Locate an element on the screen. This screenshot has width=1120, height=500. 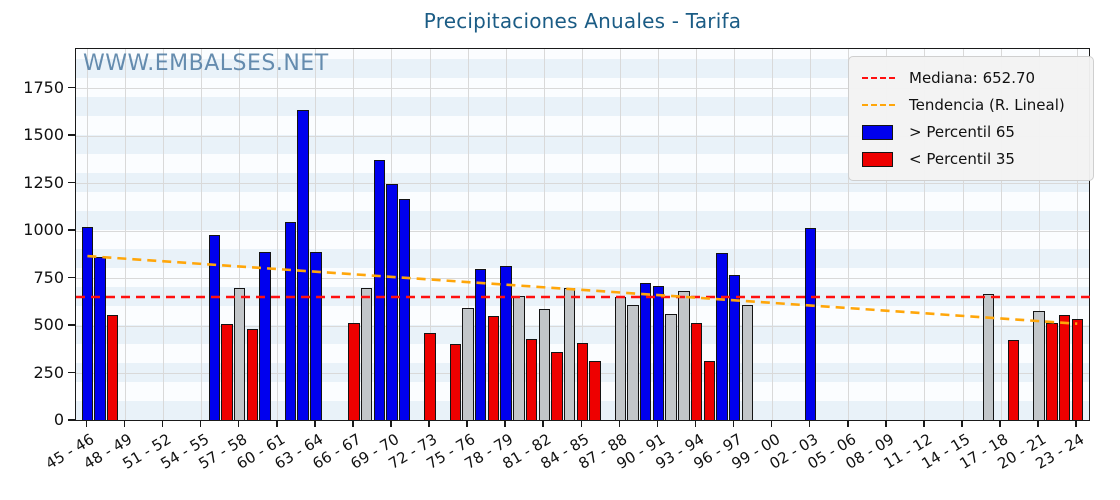
y-tick-label-500: 500 is located at coordinates (48, 324).